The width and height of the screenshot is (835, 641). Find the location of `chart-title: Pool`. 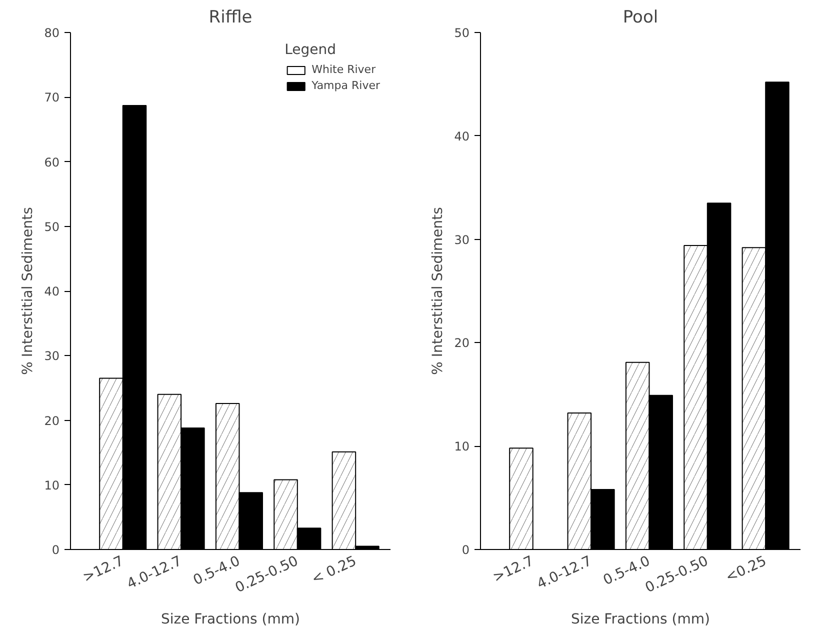

chart-title: Pool is located at coordinates (640, 18).